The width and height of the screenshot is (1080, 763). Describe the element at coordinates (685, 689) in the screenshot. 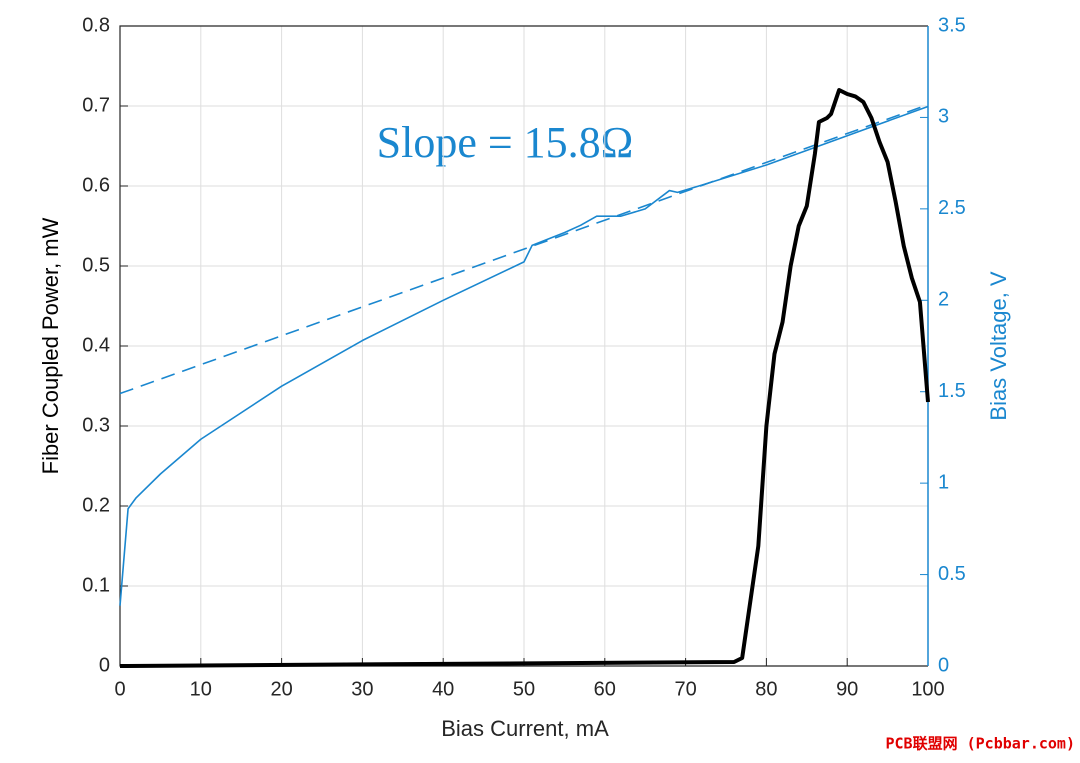

I see `x-tick-label: 70` at that location.